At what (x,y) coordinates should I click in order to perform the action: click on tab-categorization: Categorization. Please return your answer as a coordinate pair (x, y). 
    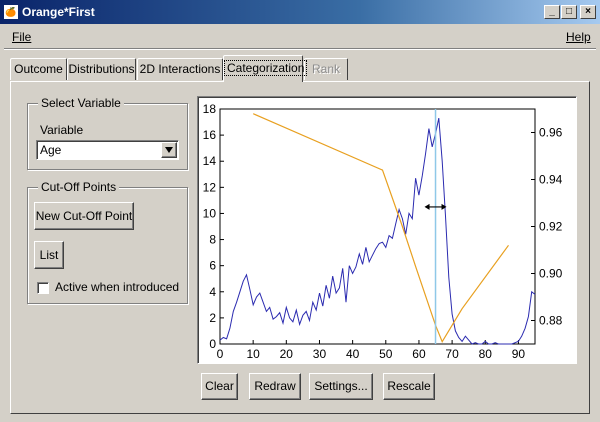
    Looking at the image, I should click on (265, 68).